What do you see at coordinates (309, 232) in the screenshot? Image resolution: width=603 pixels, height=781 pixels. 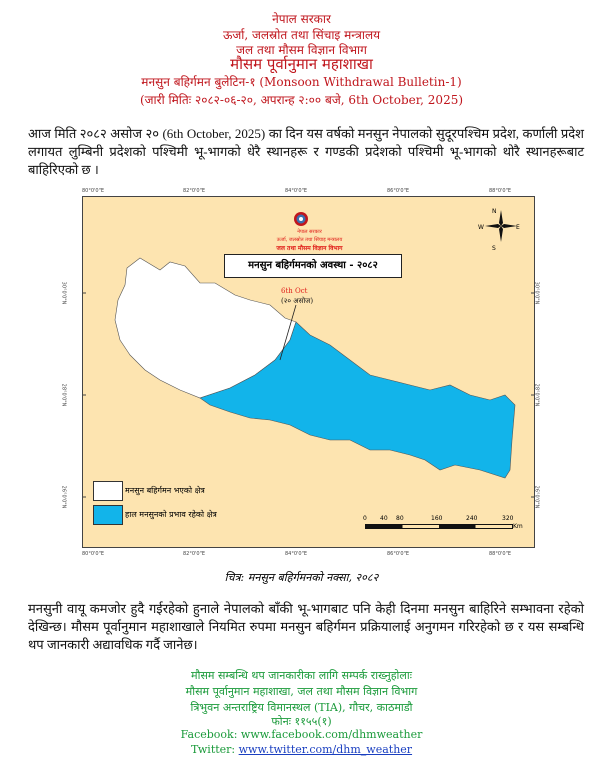 I see `map-logo-line1: नेपाल सरकार` at bounding box center [309, 232].